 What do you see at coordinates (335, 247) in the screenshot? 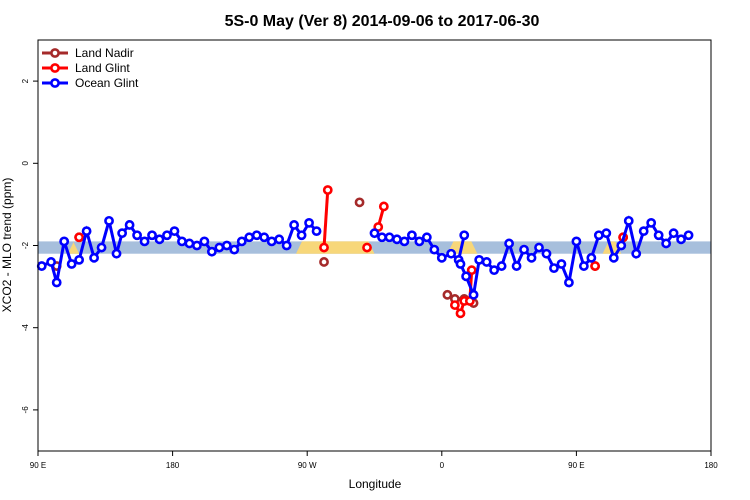
I see `band-segment-yellow` at bounding box center [335, 247].